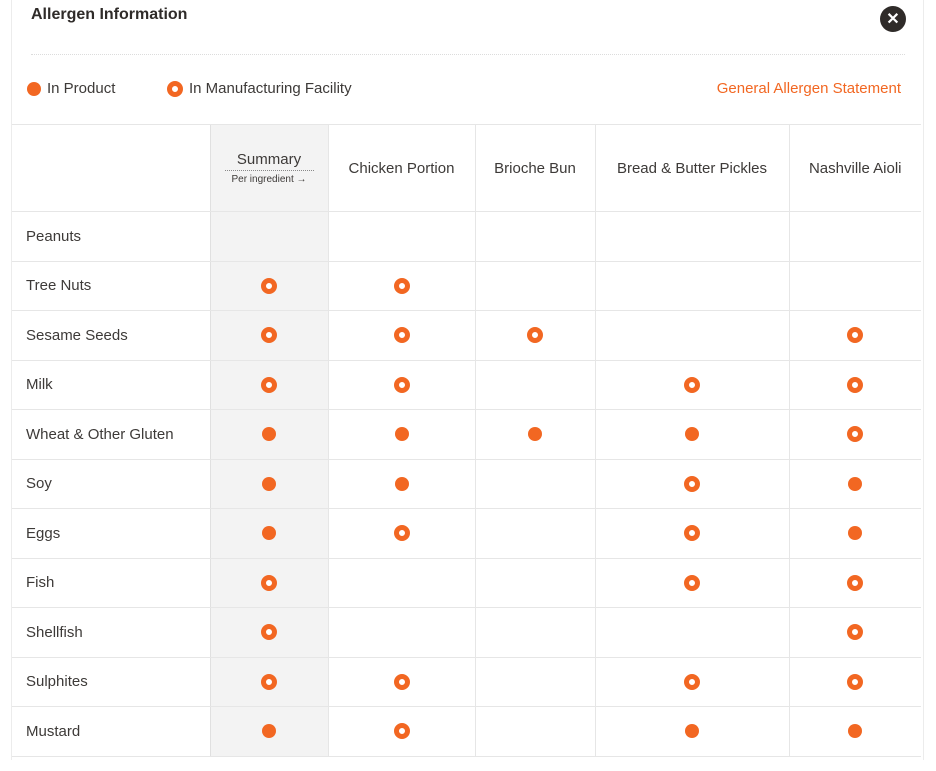 The width and height of the screenshot is (936, 771). What do you see at coordinates (111, 168) in the screenshot?
I see `header-blank` at bounding box center [111, 168].